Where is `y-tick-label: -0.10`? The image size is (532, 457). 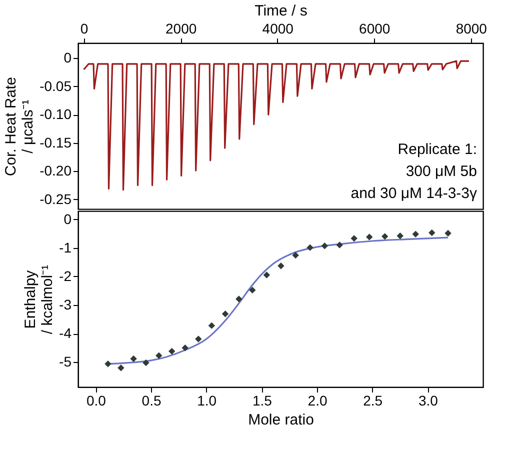 y-tick-label: -0.10 is located at coordinates (56, 114).